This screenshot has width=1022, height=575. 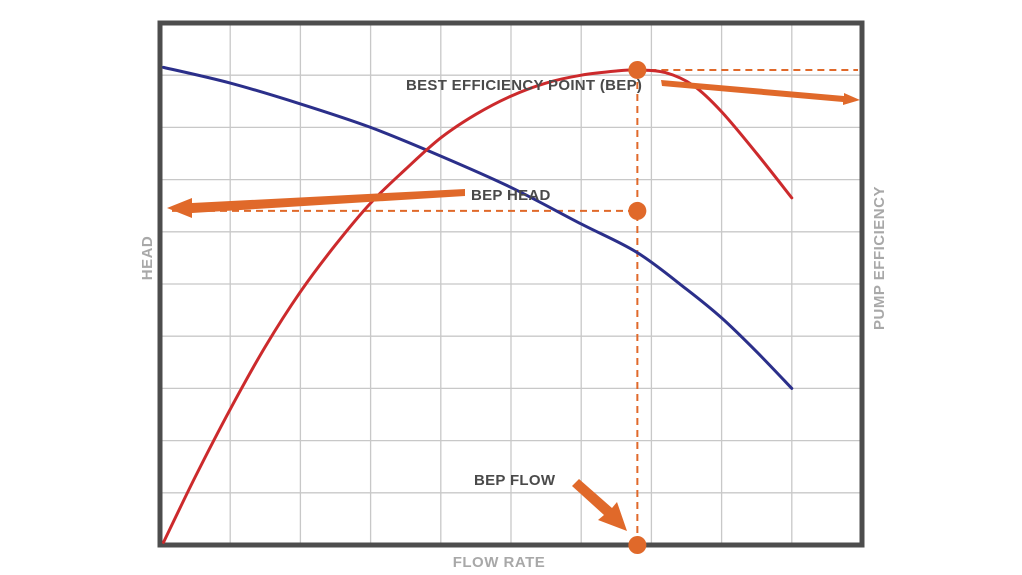 I want to click on bep-head-label: BEP HEAD, so click(x=511, y=195).